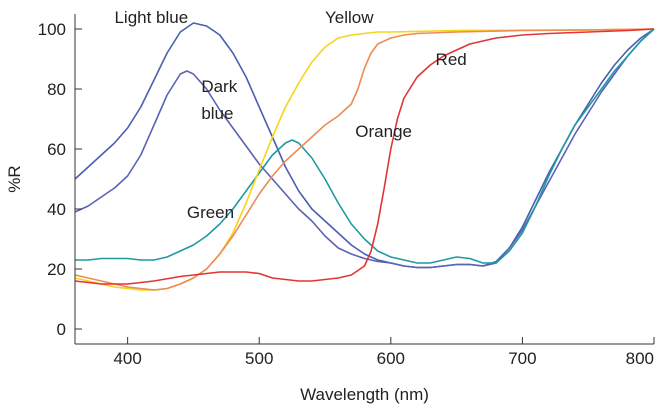 This screenshot has height=412, width=669. Describe the element at coordinates (364, 394) in the screenshot. I see `x-axis-title: Wavelength (nm)` at that location.